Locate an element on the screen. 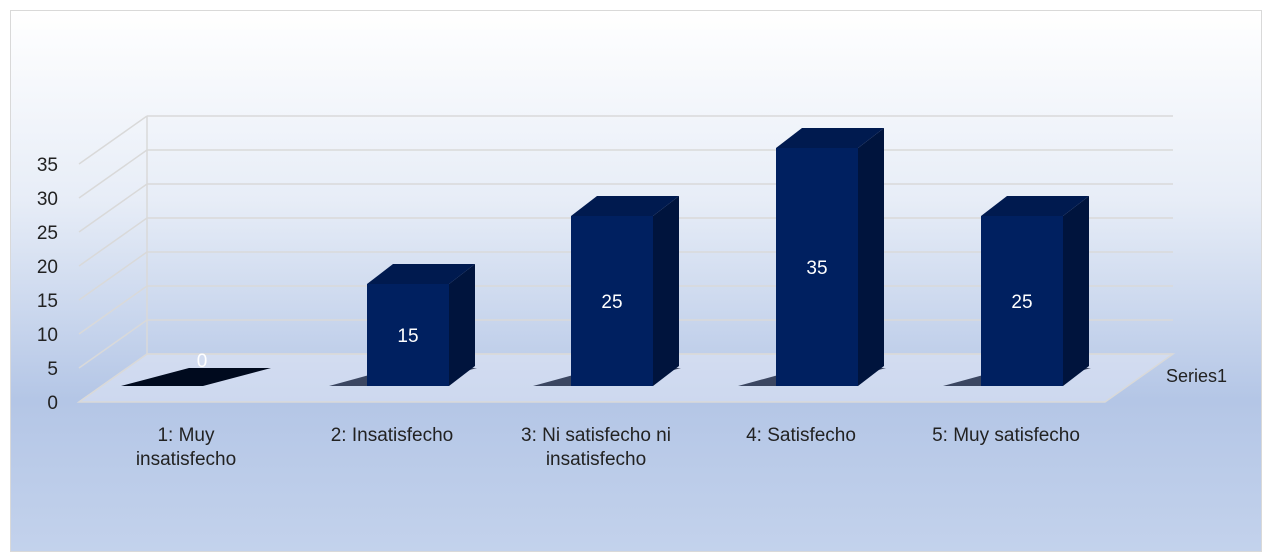 The image size is (1272, 554). y-tick-label: 20 is located at coordinates (47, 267).